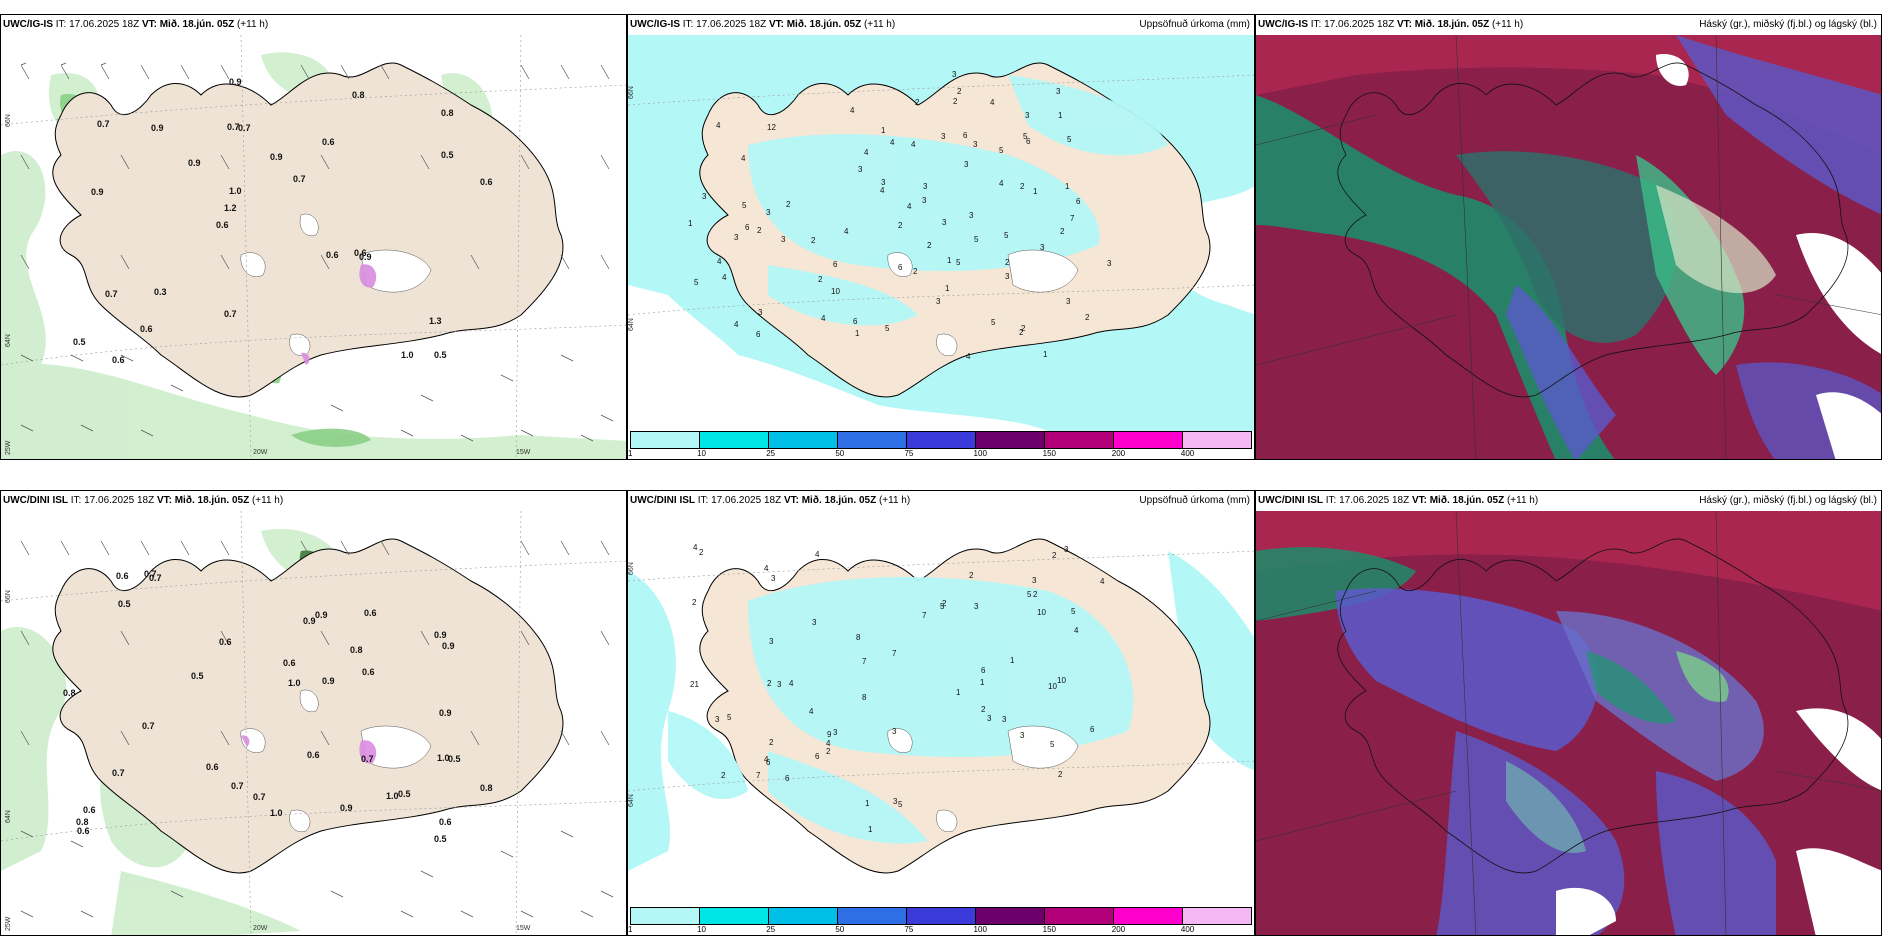 Image resolution: width=1900 pixels, height=950 pixels. What do you see at coordinates (447, 113) in the screenshot?
I see `map-value-label: 0.8` at bounding box center [447, 113].